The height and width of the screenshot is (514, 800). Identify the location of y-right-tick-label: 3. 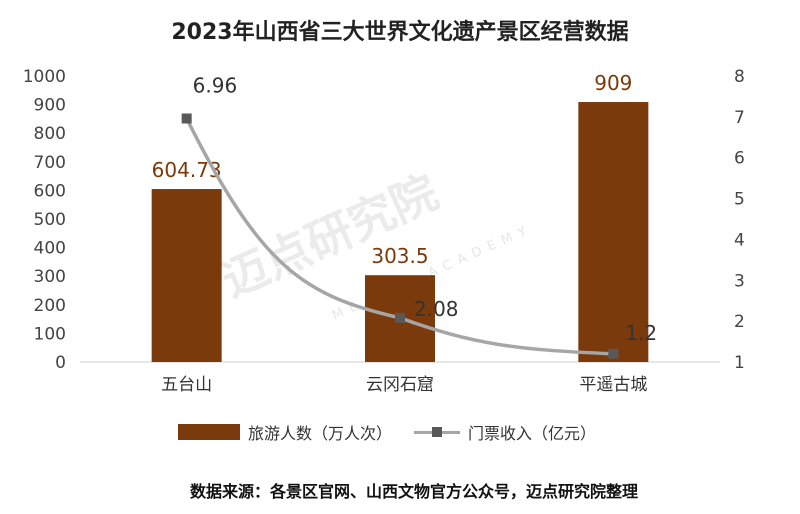
(739, 281).